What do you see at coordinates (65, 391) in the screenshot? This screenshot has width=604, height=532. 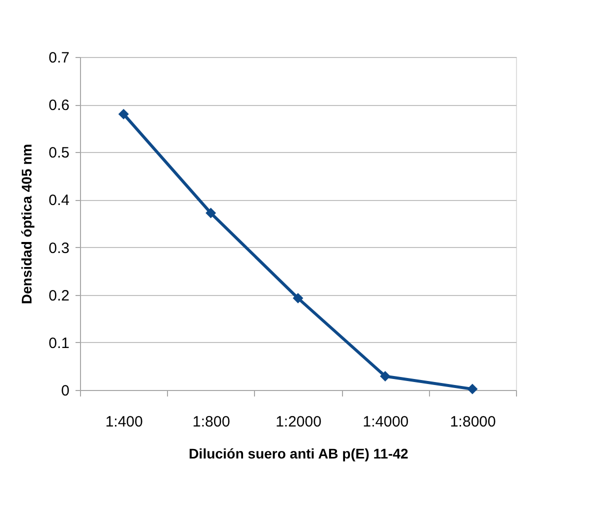 I see `y-tick-label: 0` at bounding box center [65, 391].